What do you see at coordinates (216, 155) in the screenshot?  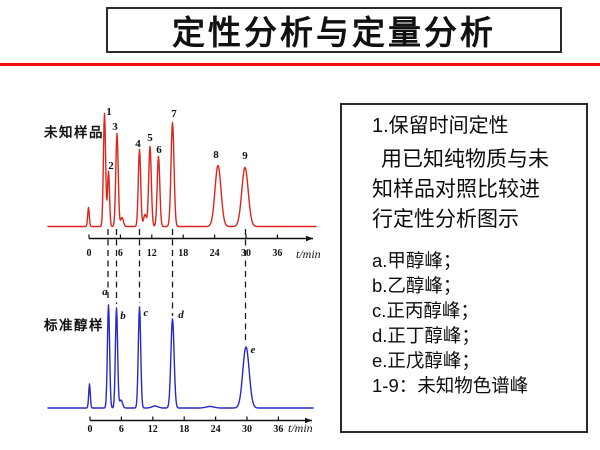 I see `peak-label-8: 8` at bounding box center [216, 155].